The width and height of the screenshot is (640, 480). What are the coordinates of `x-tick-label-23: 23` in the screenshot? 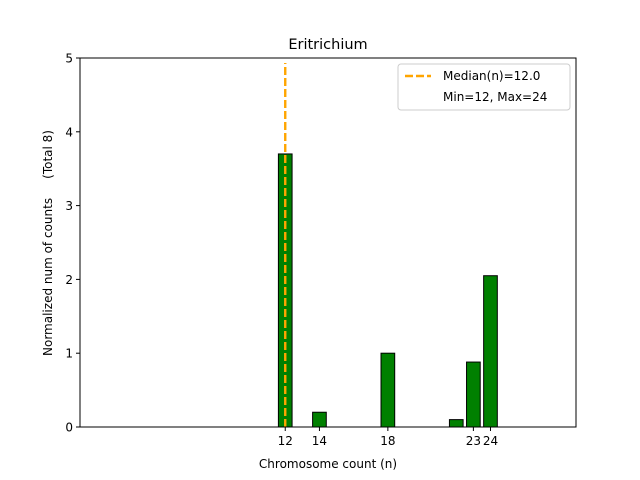 It's located at (473, 441).